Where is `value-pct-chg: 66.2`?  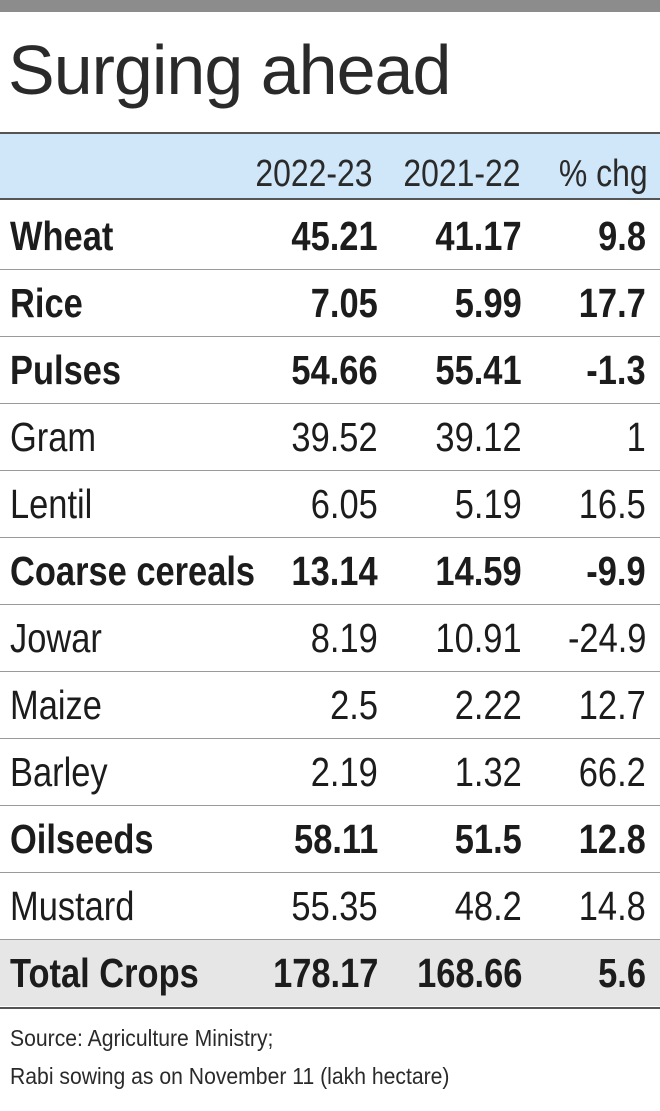 value-pct-chg: 66.2 is located at coordinates (612, 772).